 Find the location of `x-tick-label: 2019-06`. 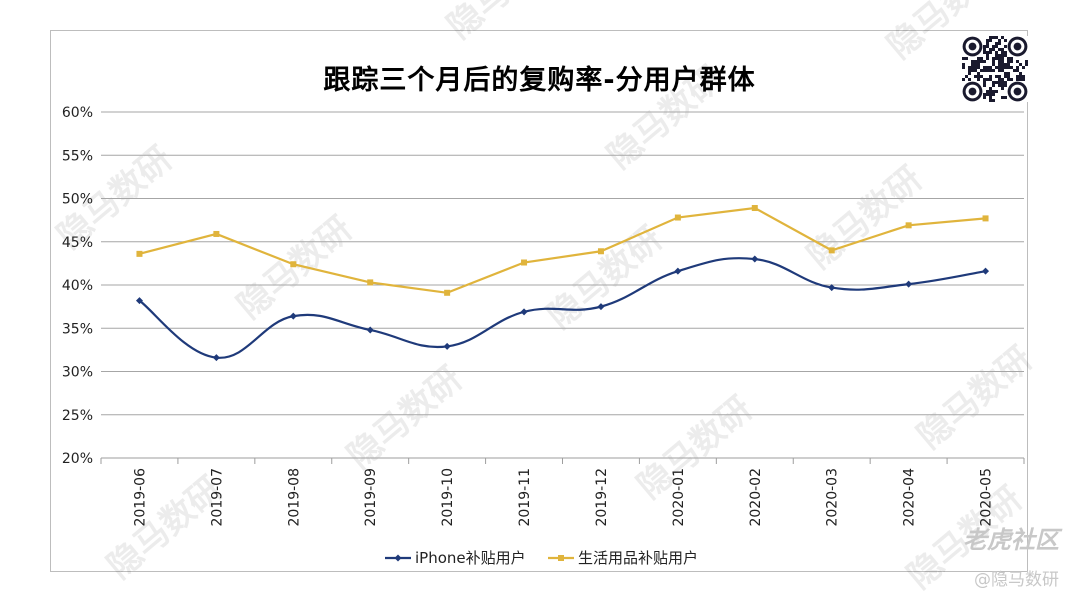

x-tick-label: 2019-06 is located at coordinates (140, 497).